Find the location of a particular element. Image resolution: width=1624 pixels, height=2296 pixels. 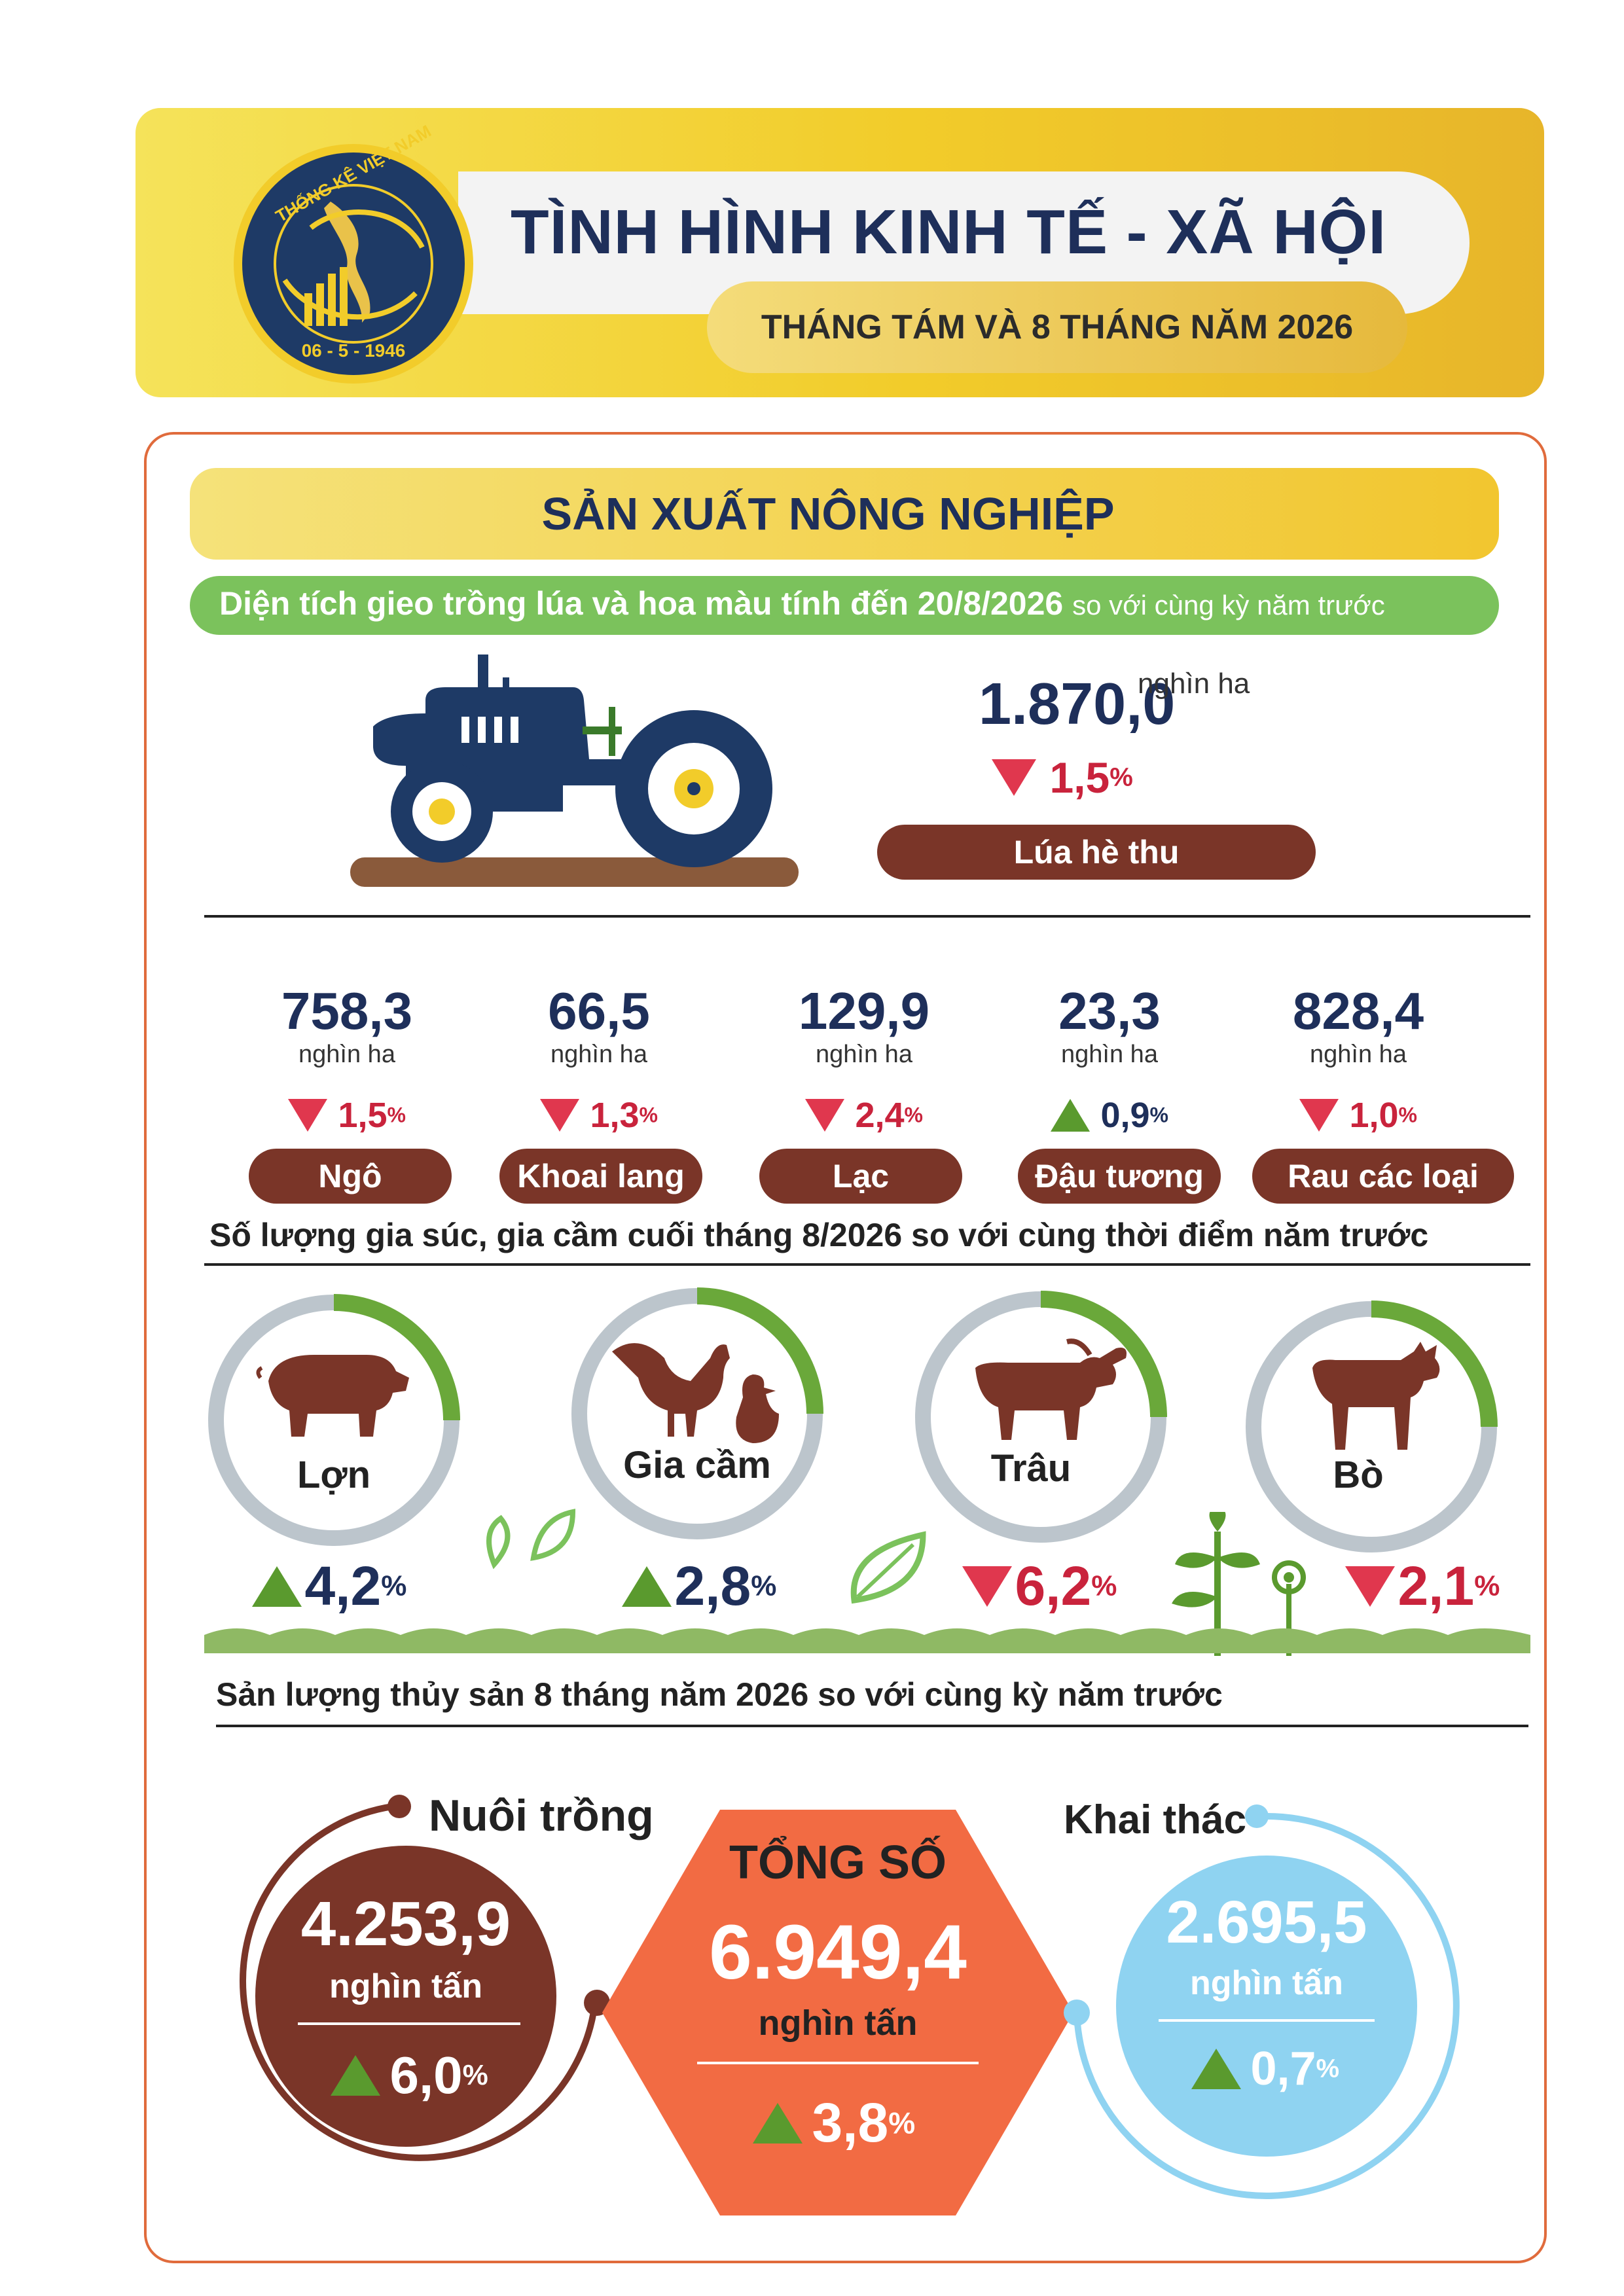

capture-unit: nghìn tấn is located at coordinates (1266, 1983).